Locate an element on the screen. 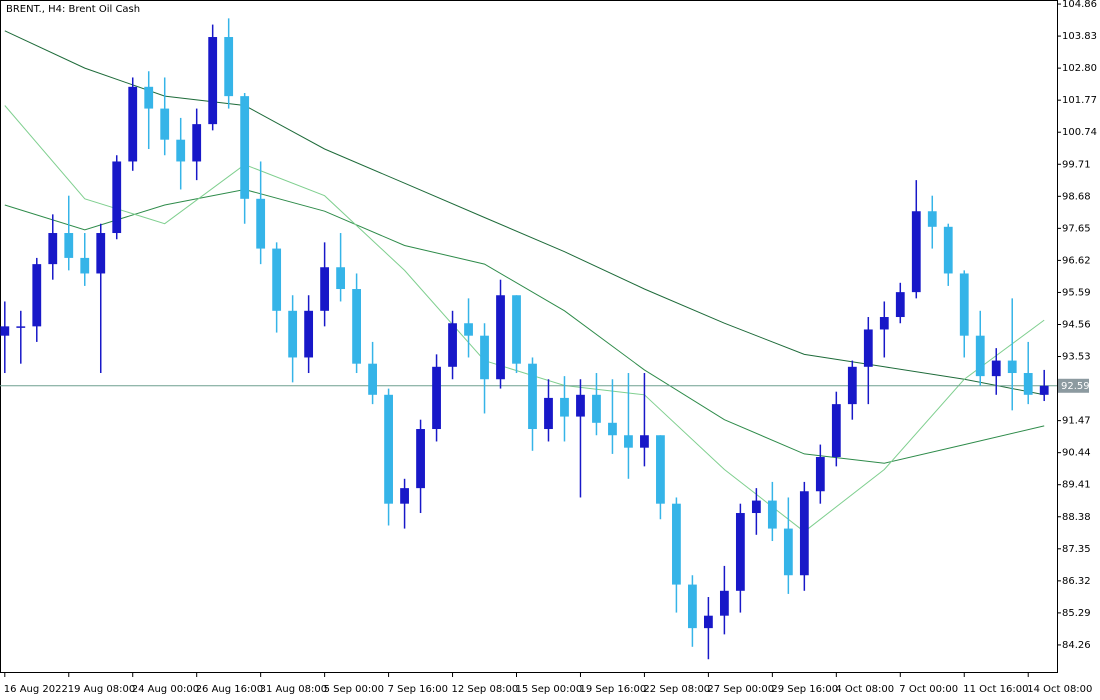  y-tick-label: 102.80 is located at coordinates (1079, 68).